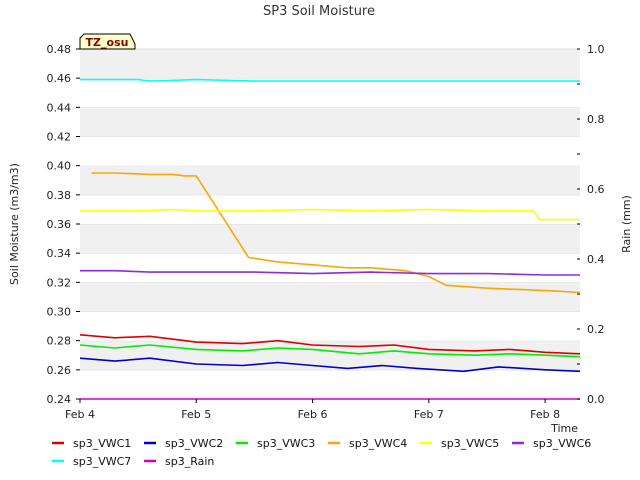 This screenshot has height=480, width=640. Describe the element at coordinates (596, 259) in the screenshot. I see `y2-tick-label: 0.4` at that location.